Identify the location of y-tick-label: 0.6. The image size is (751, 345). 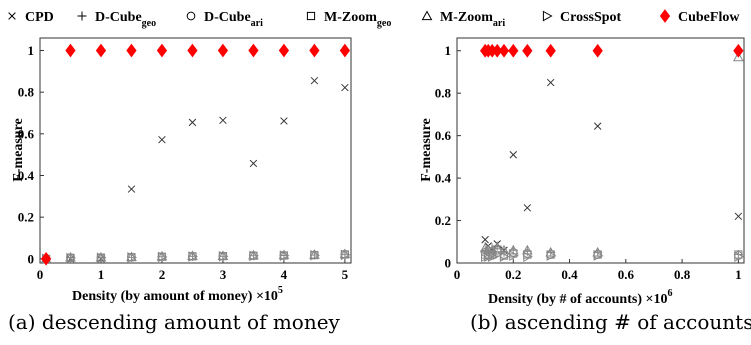
(26, 133).